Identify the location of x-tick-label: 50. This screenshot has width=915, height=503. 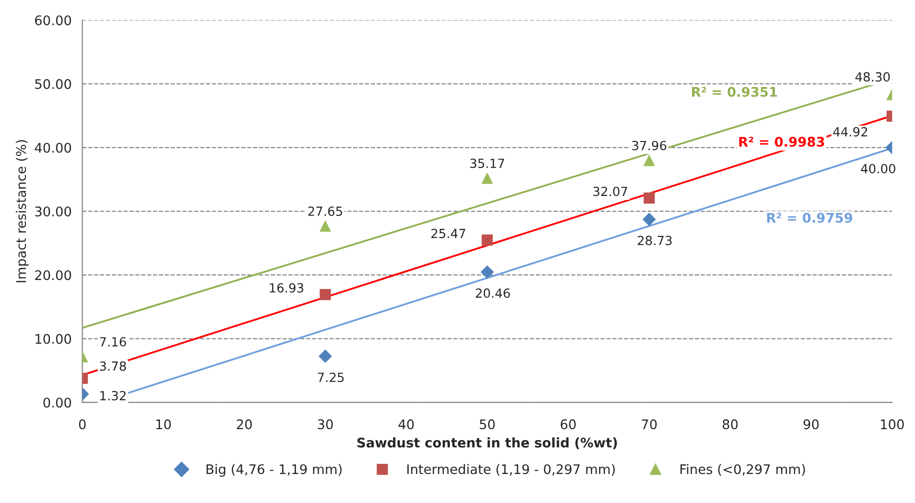
(487, 424).